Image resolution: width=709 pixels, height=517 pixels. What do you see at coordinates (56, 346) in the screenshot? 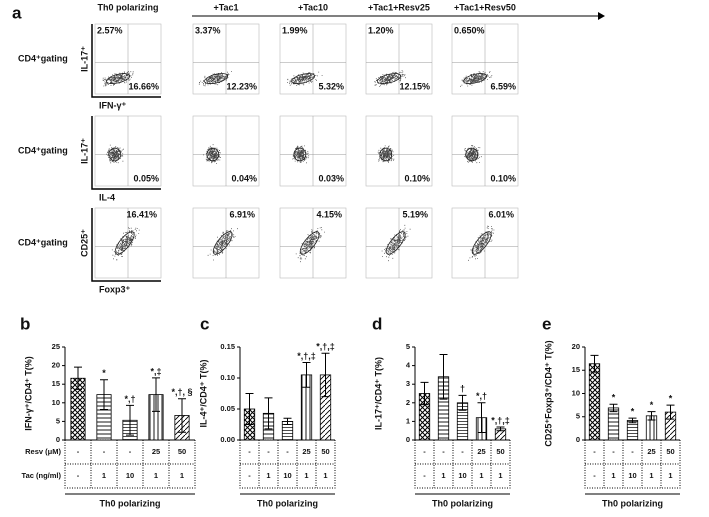
I see `y-tick-label: 25` at bounding box center [56, 346].